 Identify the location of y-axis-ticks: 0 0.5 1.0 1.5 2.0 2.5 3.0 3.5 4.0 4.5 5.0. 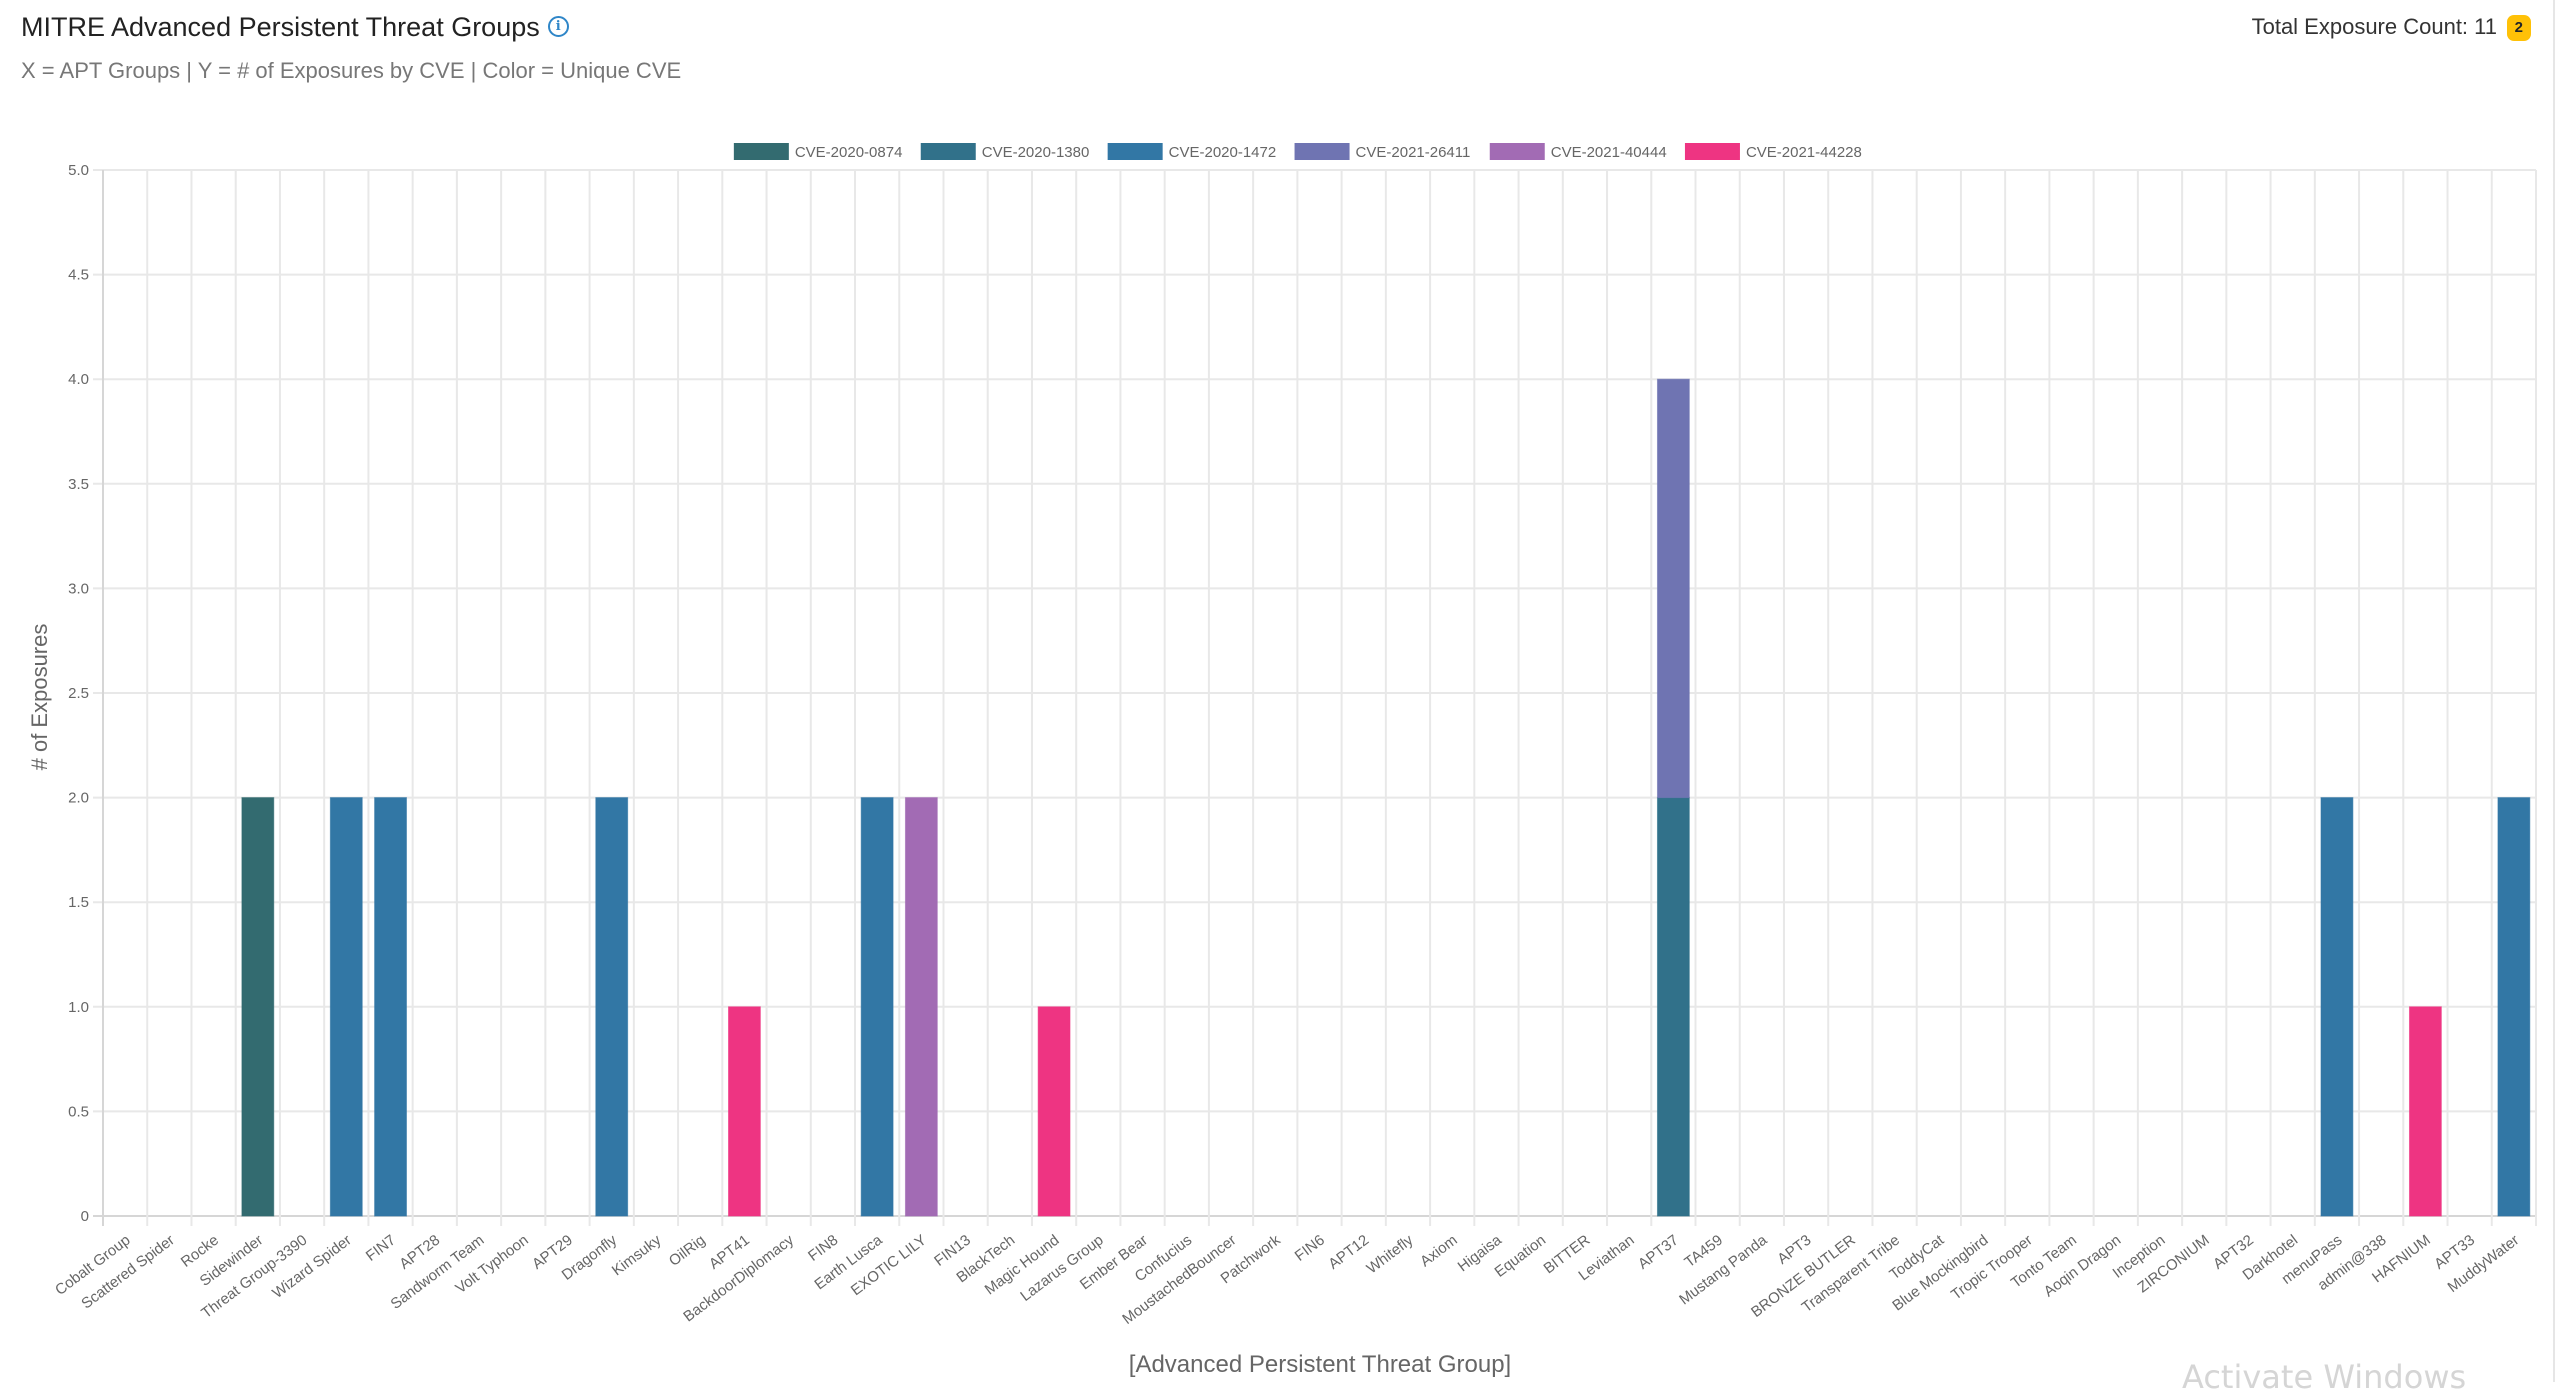
(78, 693).